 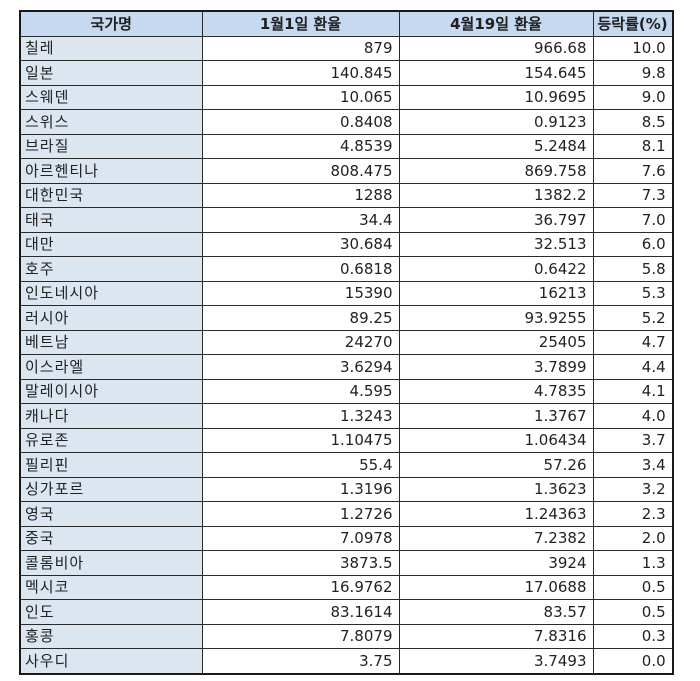 What do you see at coordinates (111, 563) in the screenshot?
I see `country-cell: 콜롬비아` at bounding box center [111, 563].